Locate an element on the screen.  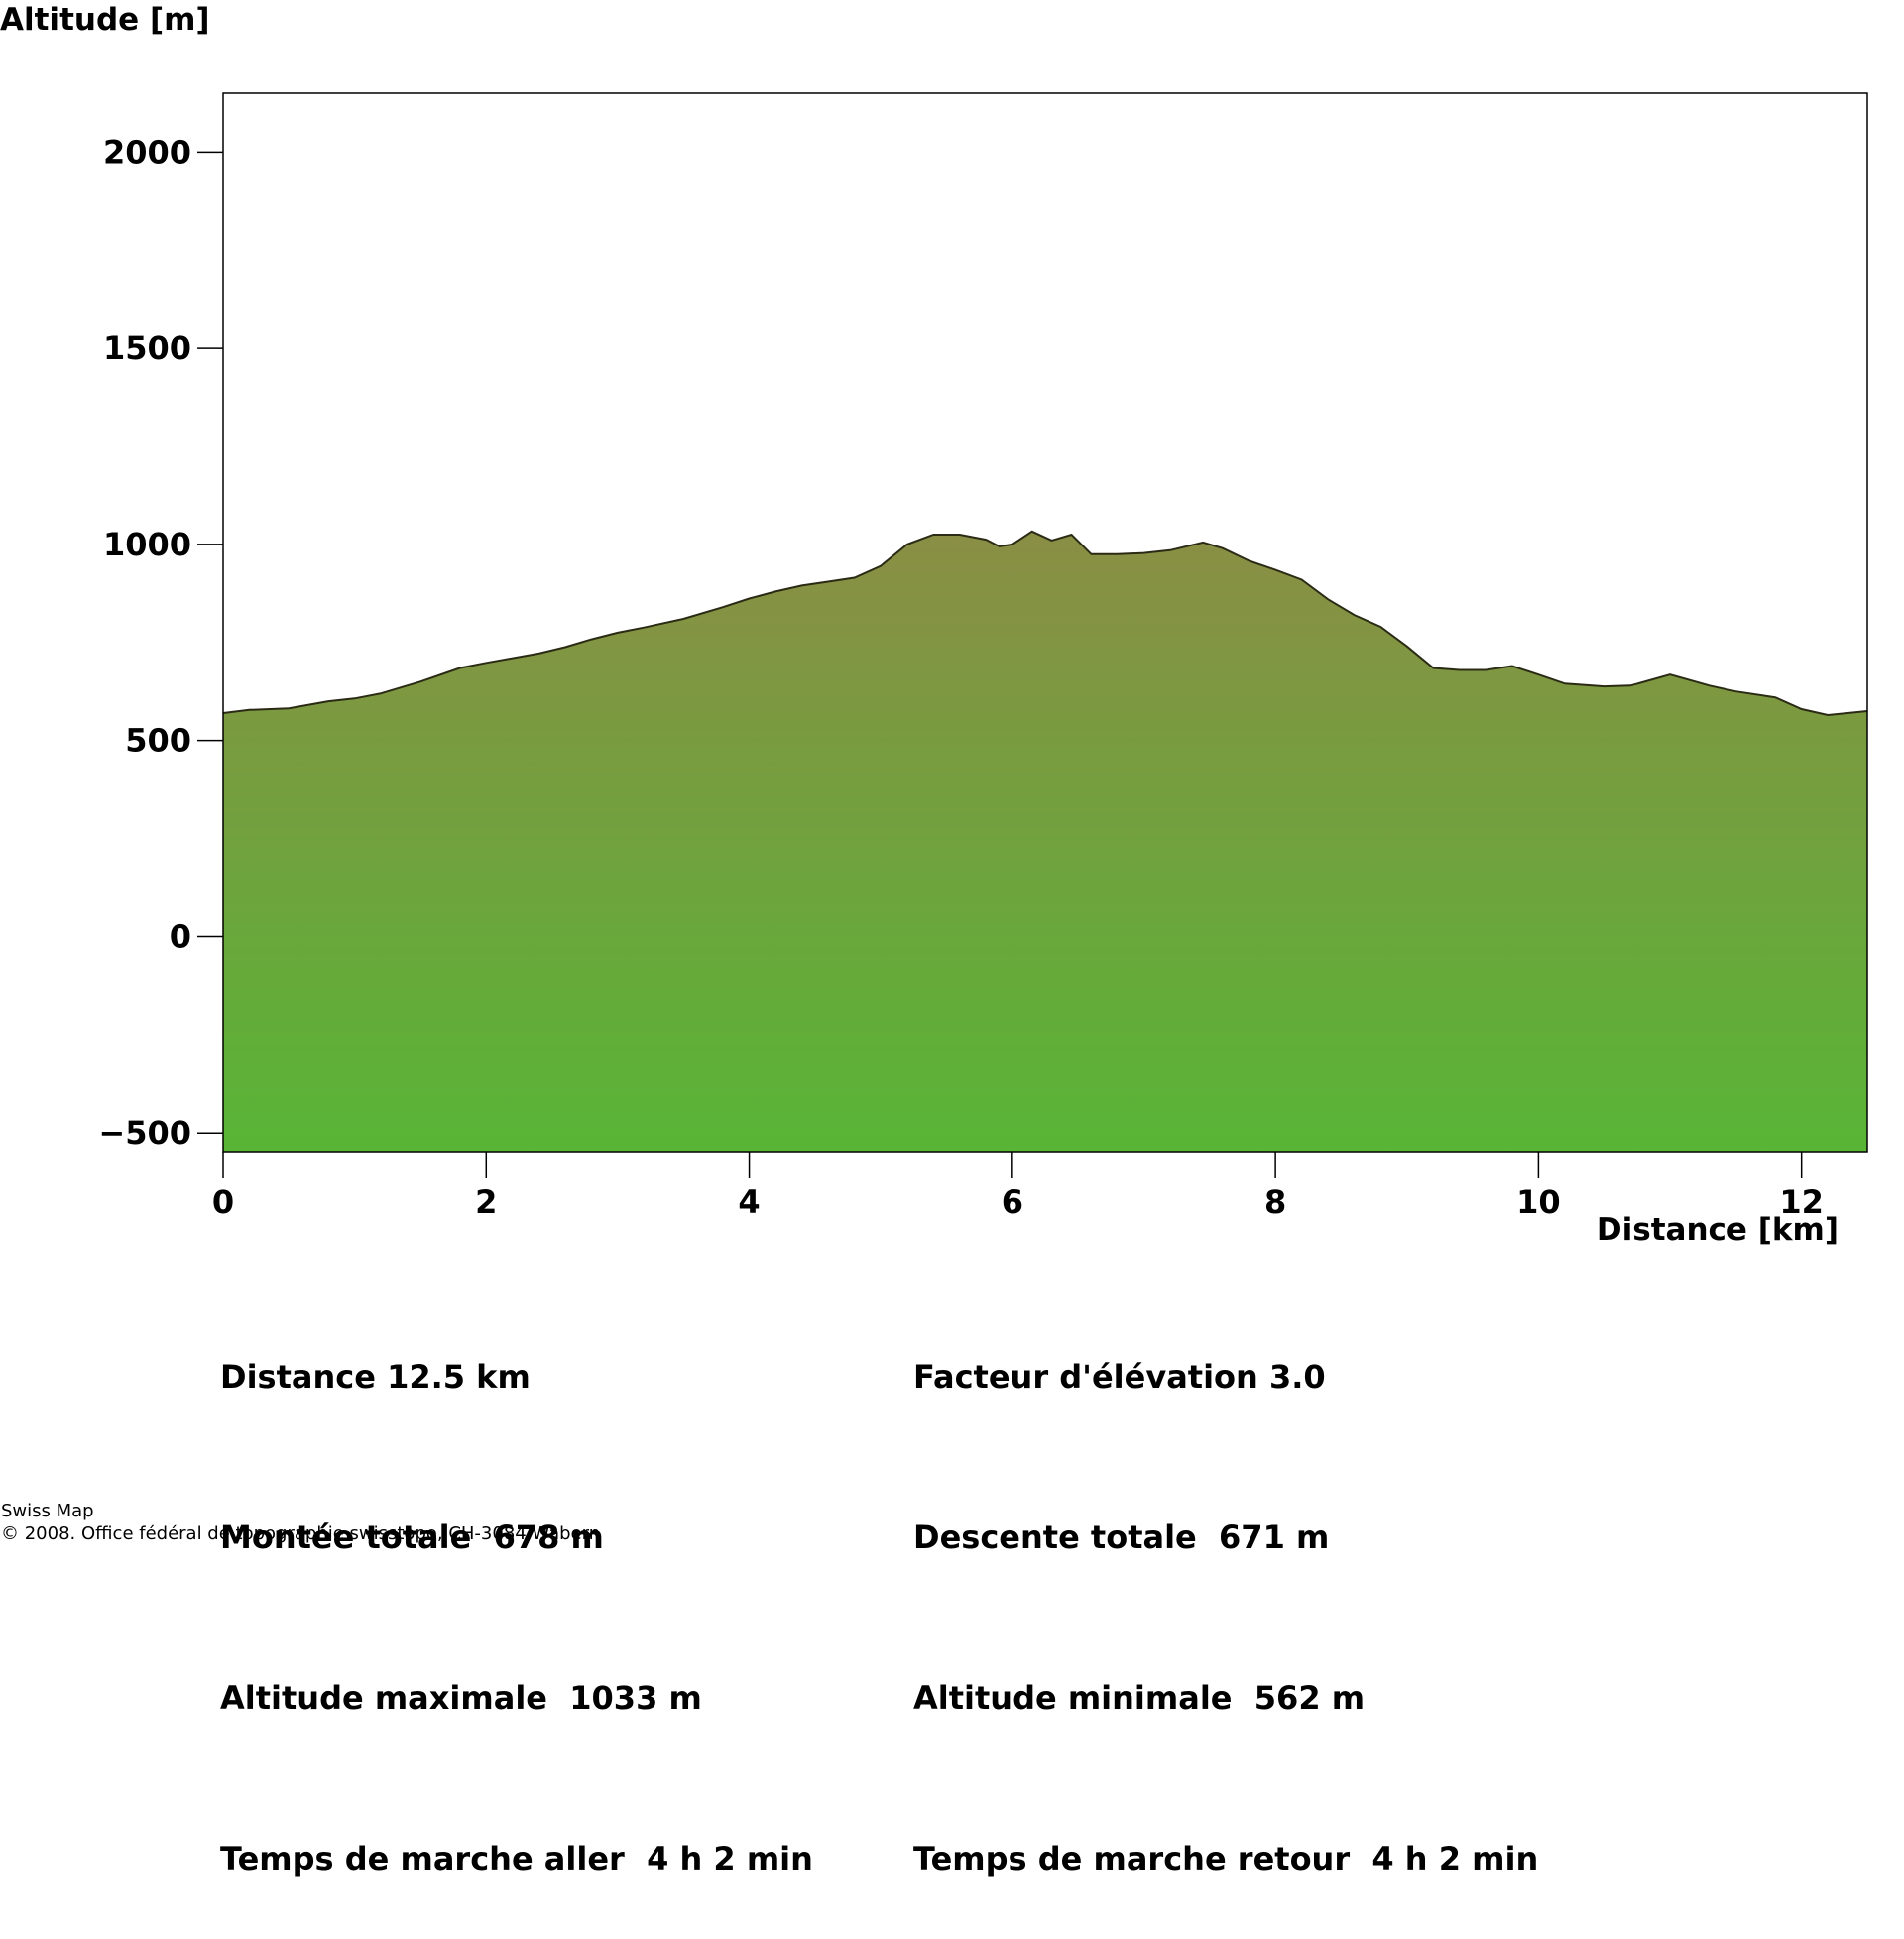
x-tick-label: 4 is located at coordinates (749, 1202).